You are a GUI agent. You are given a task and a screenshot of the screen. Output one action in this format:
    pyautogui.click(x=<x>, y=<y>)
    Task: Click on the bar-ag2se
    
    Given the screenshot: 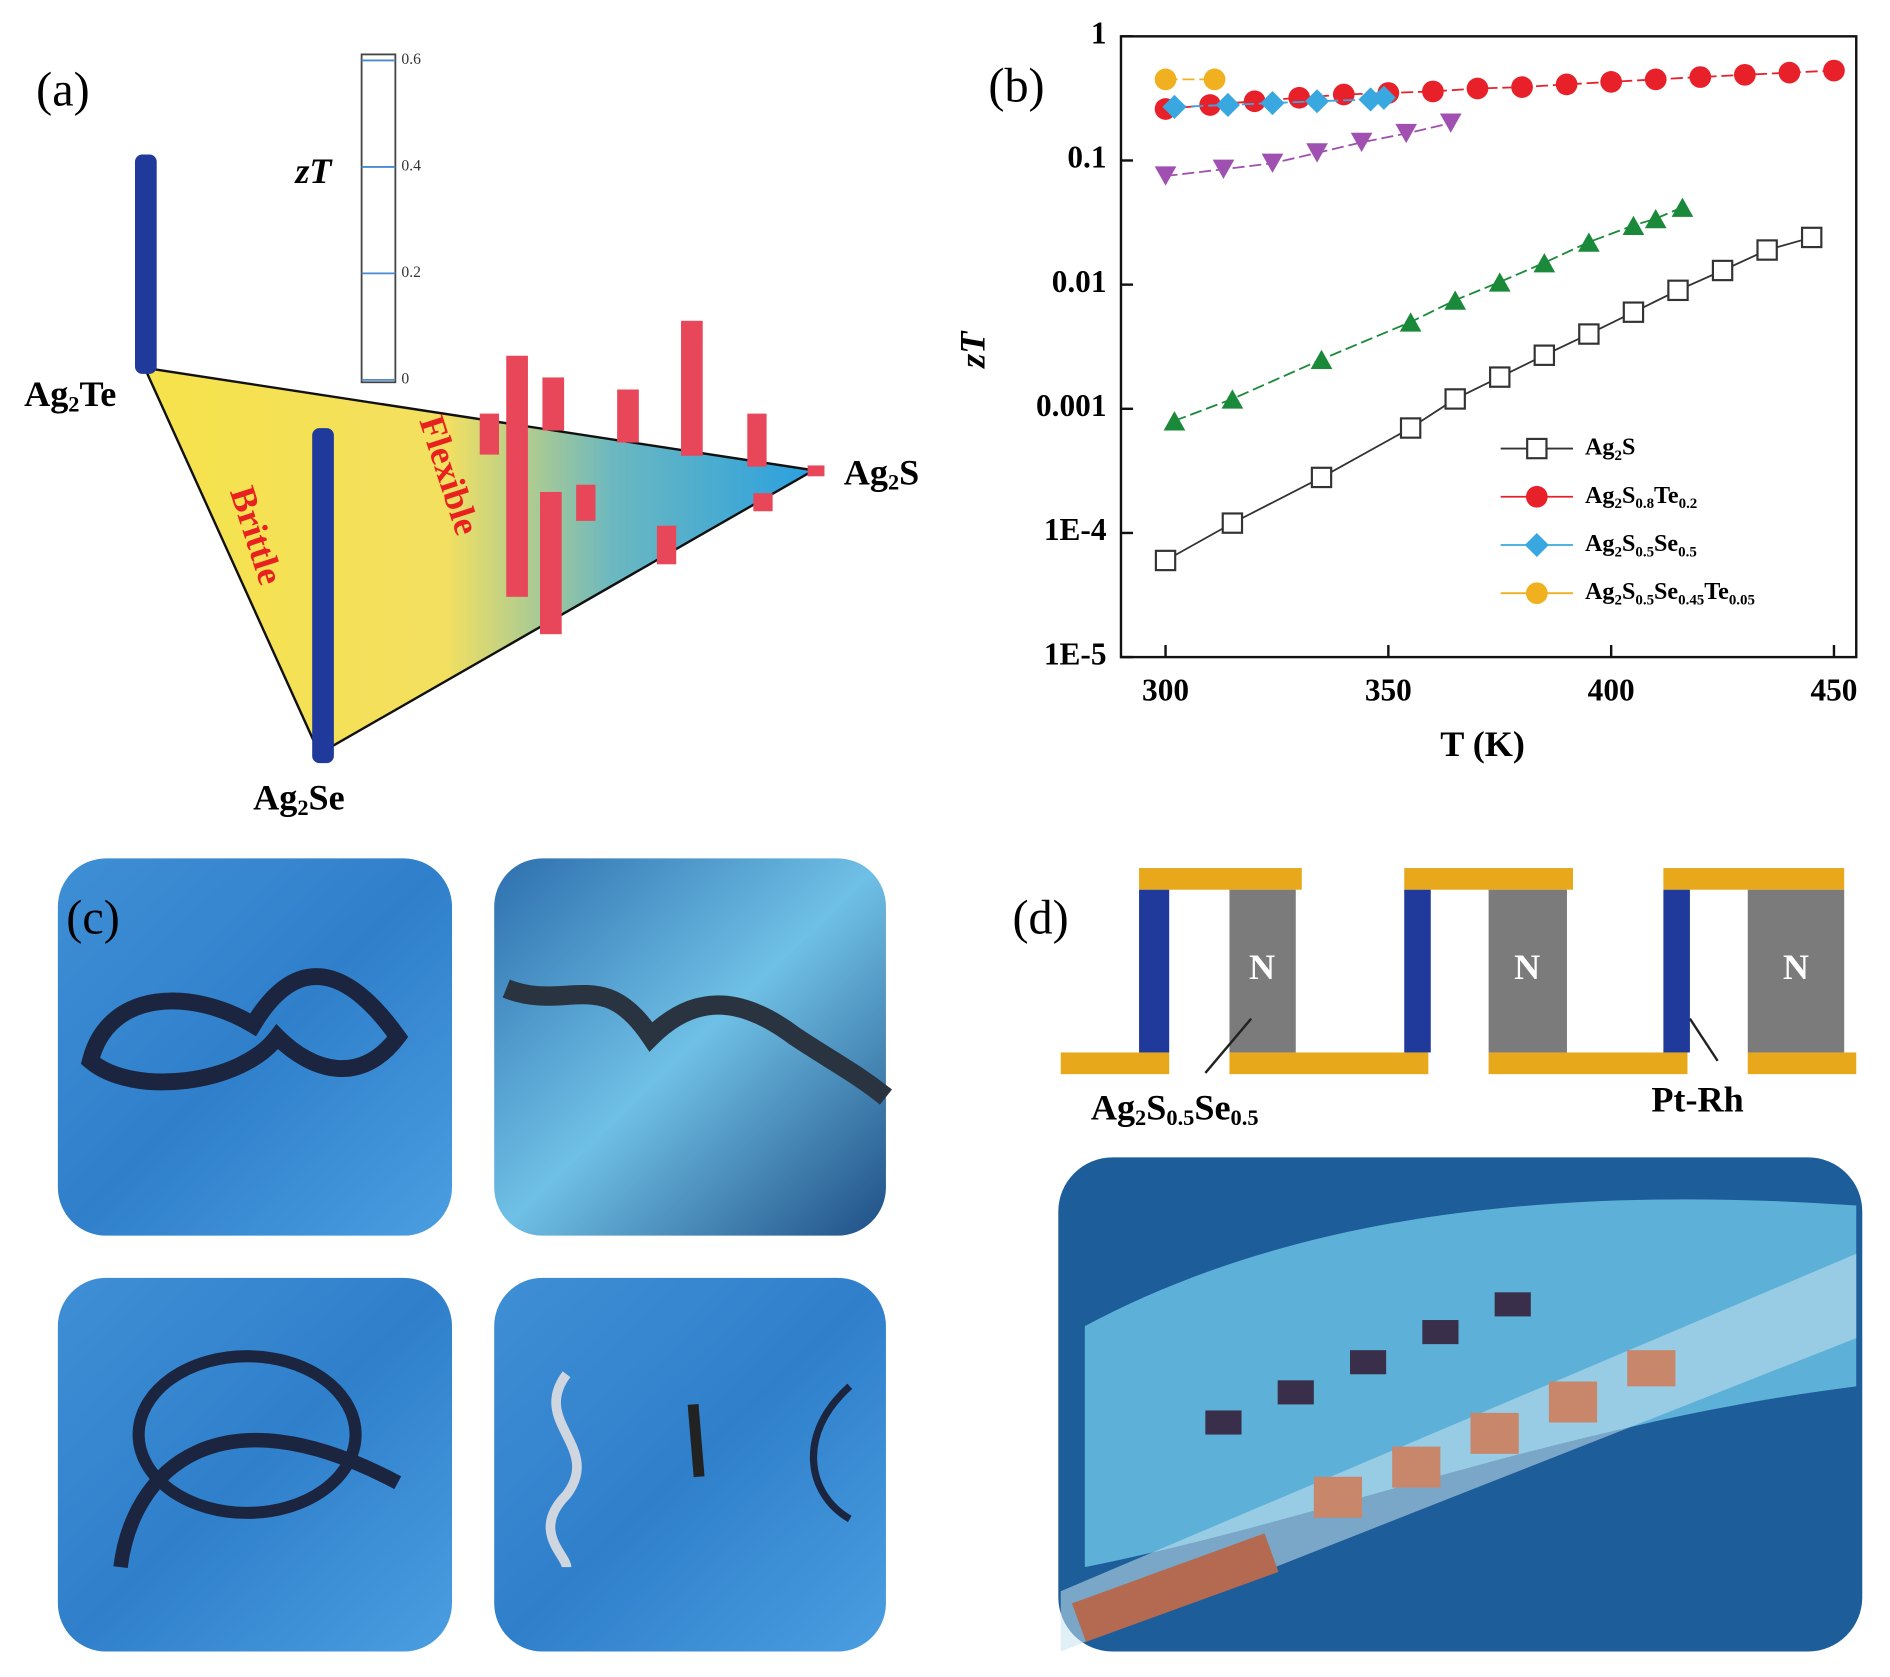 What is the action you would take?
    pyautogui.click(x=323, y=596)
    